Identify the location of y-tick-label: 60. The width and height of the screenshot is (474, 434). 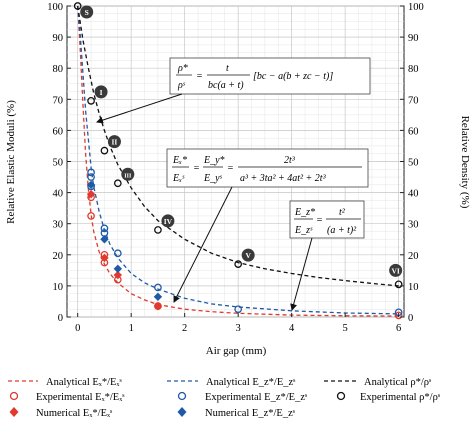
(58, 131).